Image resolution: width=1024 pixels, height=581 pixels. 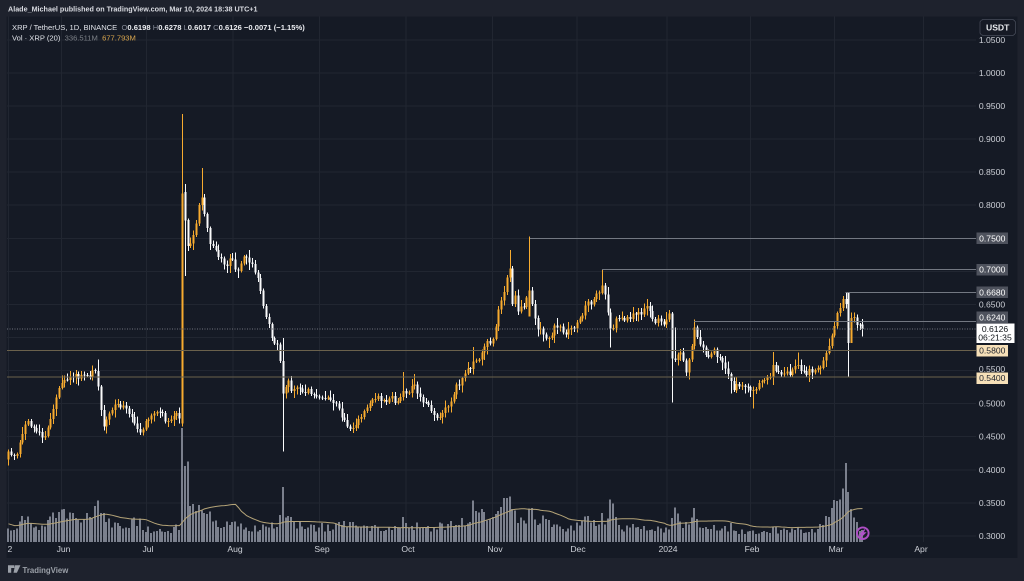 I want to click on svg-text: Nov, so click(x=495, y=549).